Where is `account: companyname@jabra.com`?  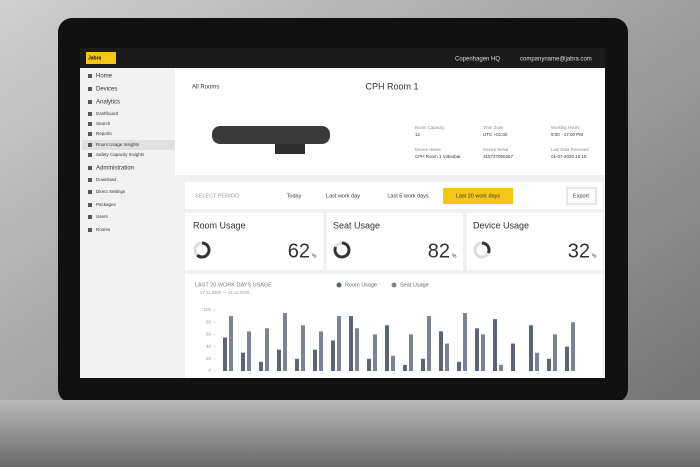 account: companyname@jabra.com is located at coordinates (556, 60).